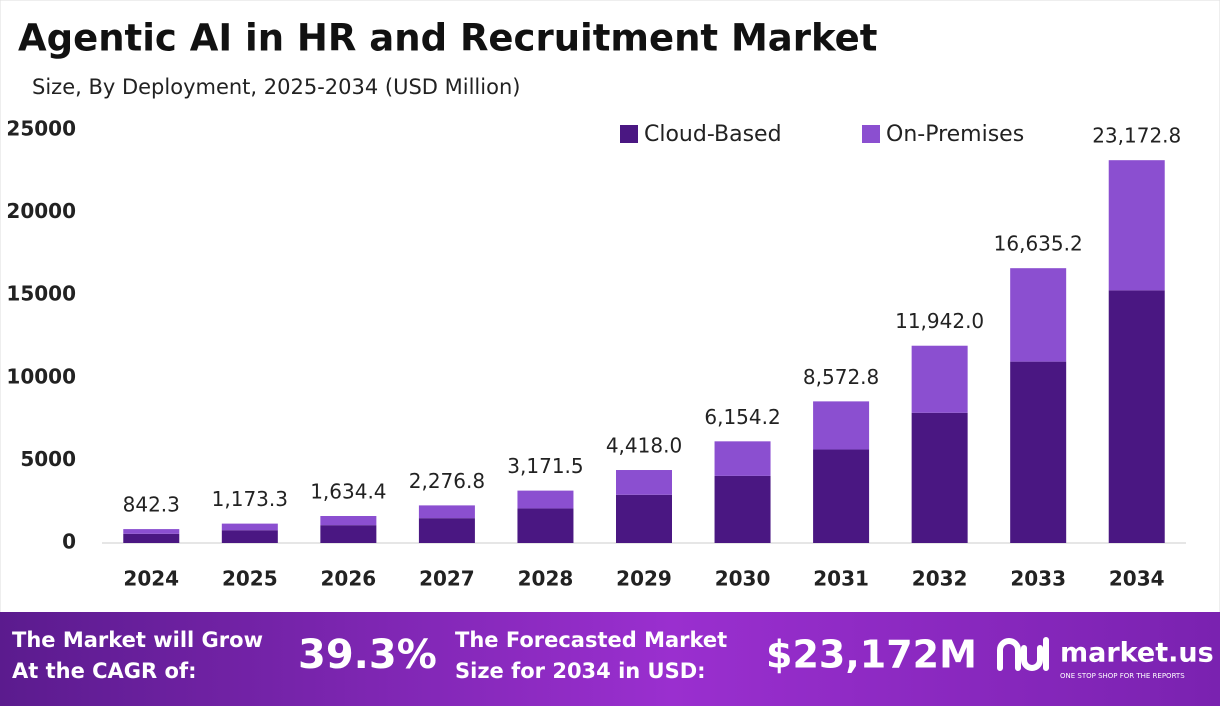 This screenshot has height=710, width=1220. I want to click on footer-value: 39.3%, so click(367, 655).